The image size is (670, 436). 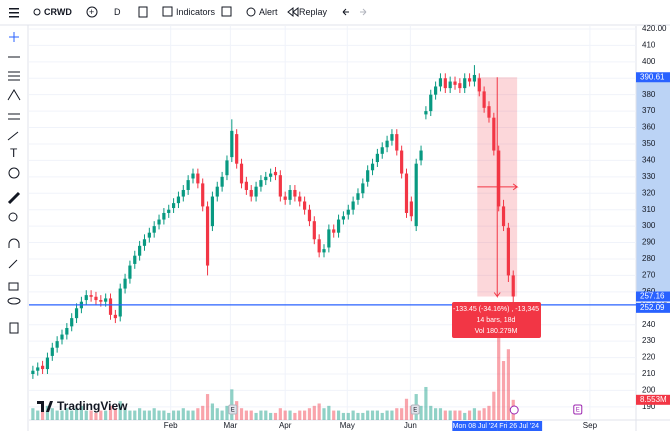 What do you see at coordinates (37, 12) in the screenshot?
I see `search-icon` at bounding box center [37, 12].